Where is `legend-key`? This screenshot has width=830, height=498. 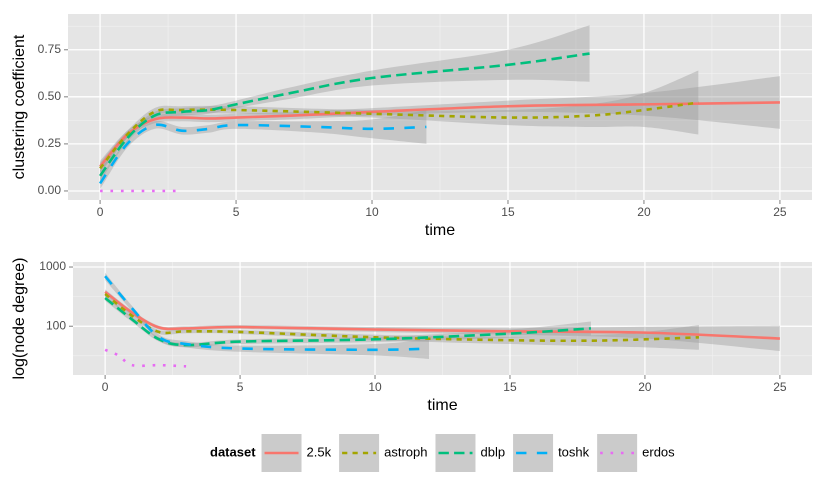 legend-key is located at coordinates (617, 453).